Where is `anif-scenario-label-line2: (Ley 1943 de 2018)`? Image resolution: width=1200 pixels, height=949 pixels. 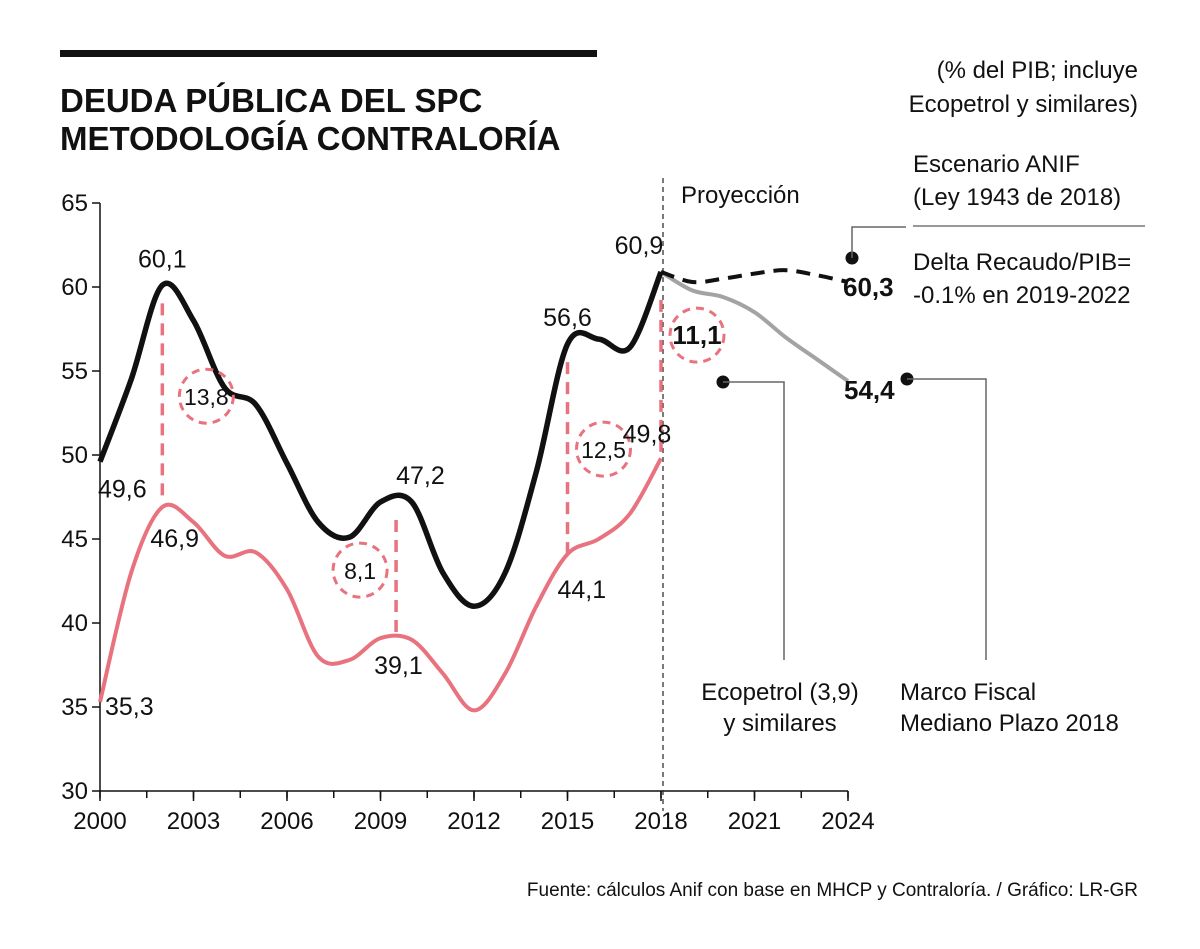
anif-scenario-label-line2: (Ley 1943 de 2018) is located at coordinates (1017, 197).